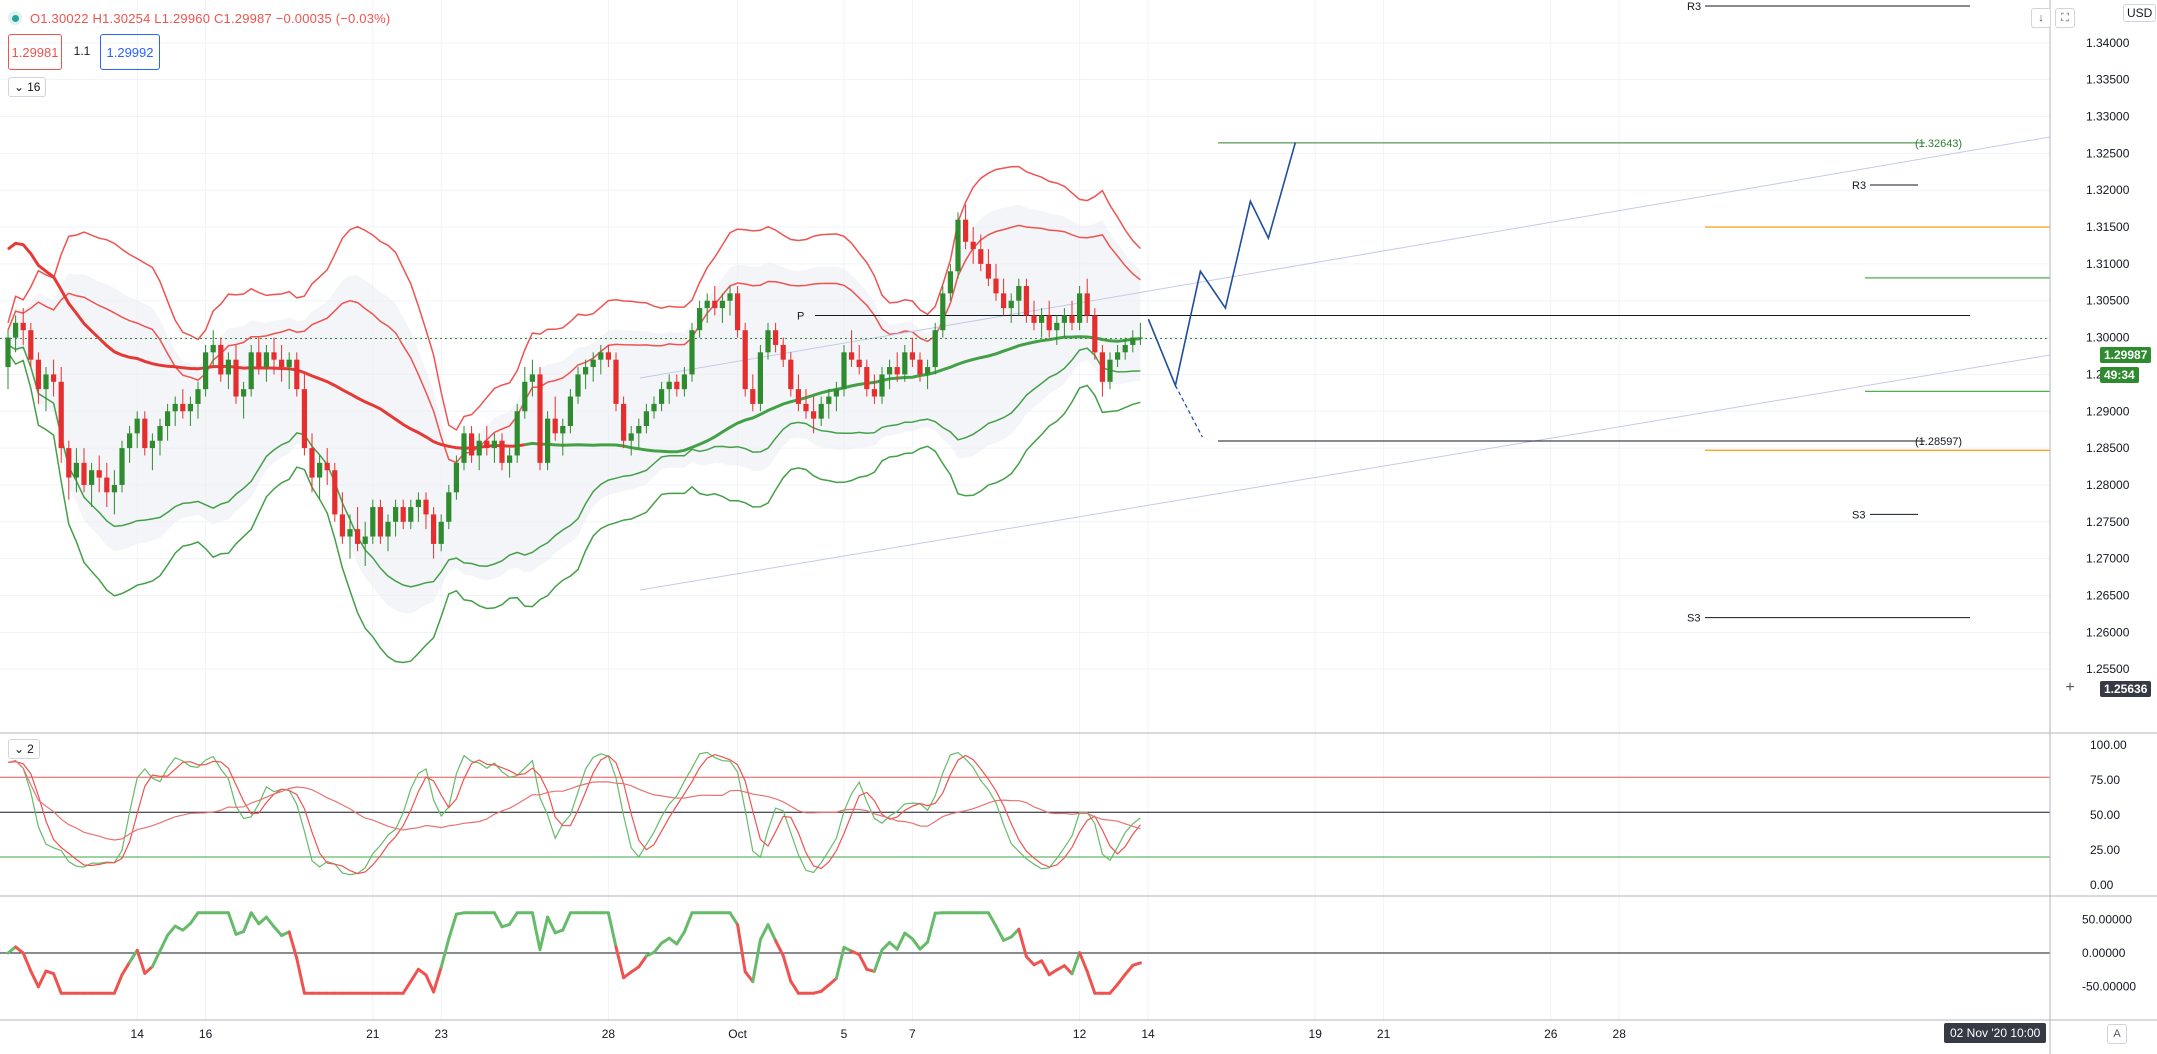 The image size is (2157, 1054). What do you see at coordinates (2117, 1034) in the screenshot?
I see `auto-scale-button: A` at bounding box center [2117, 1034].